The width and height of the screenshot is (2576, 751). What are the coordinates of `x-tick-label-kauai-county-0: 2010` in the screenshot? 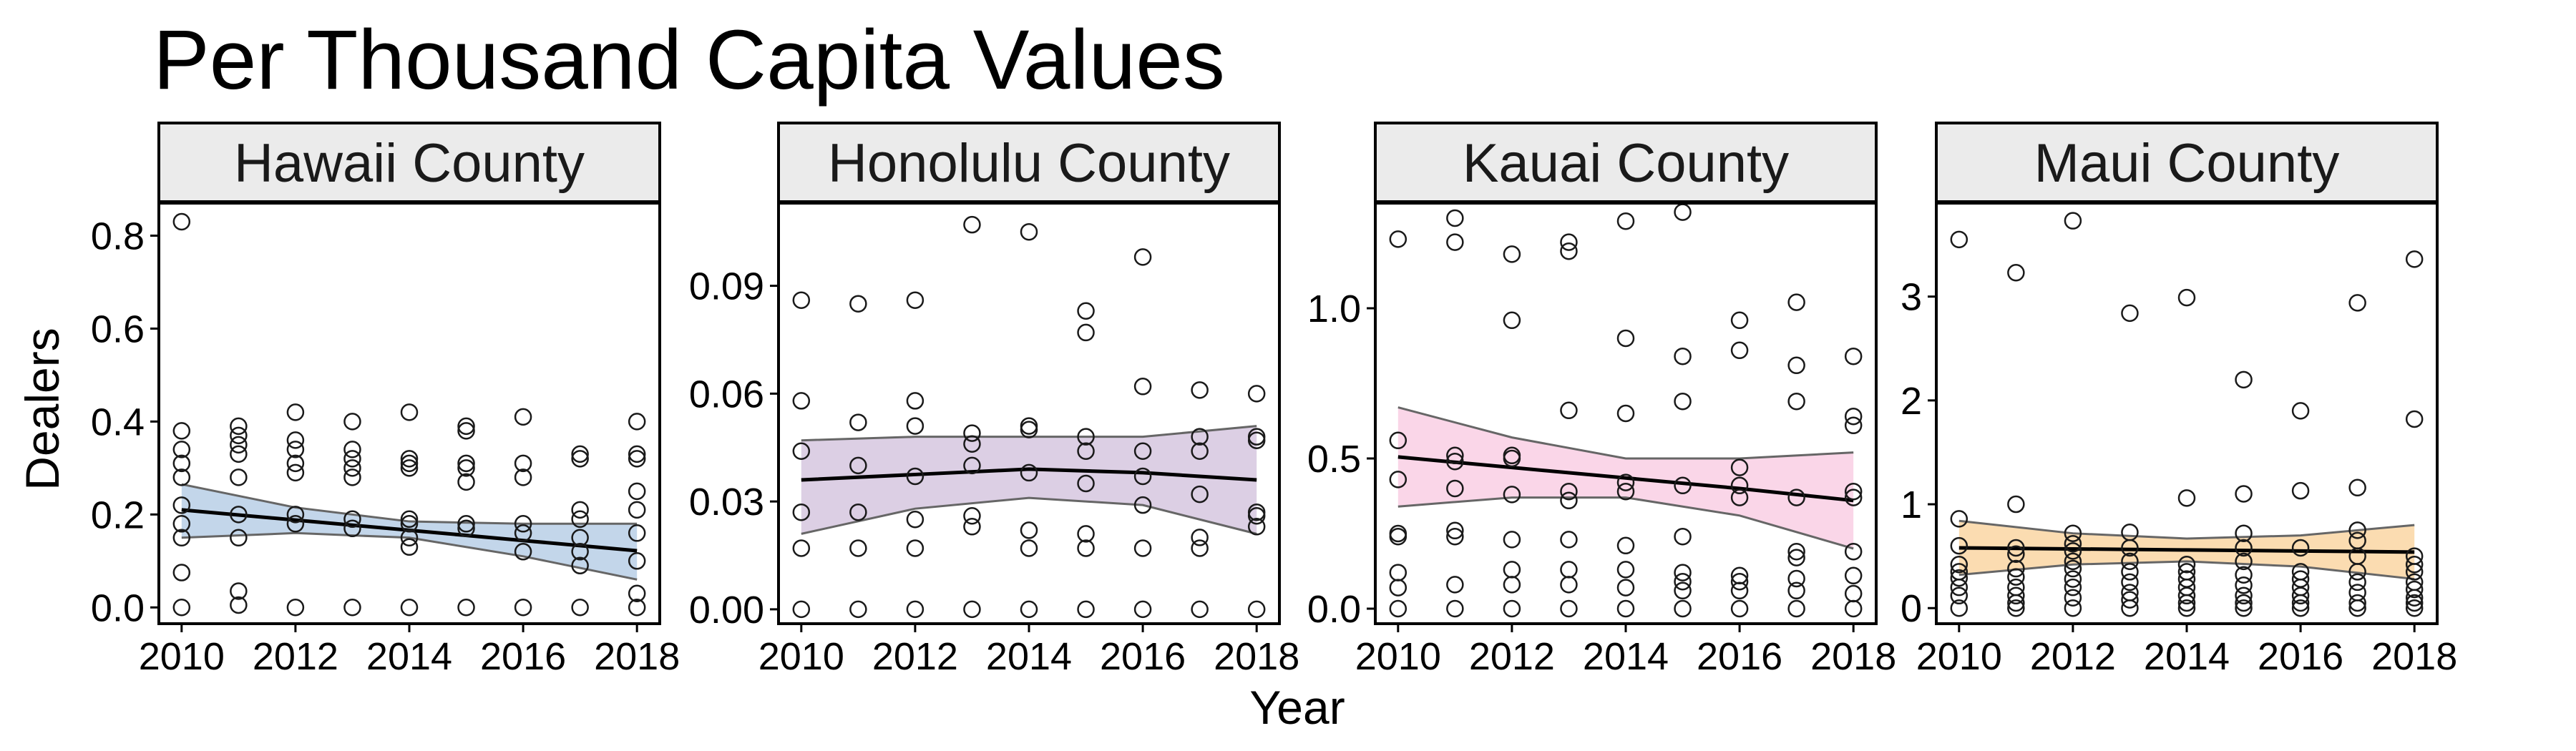 It's located at (1398, 656).